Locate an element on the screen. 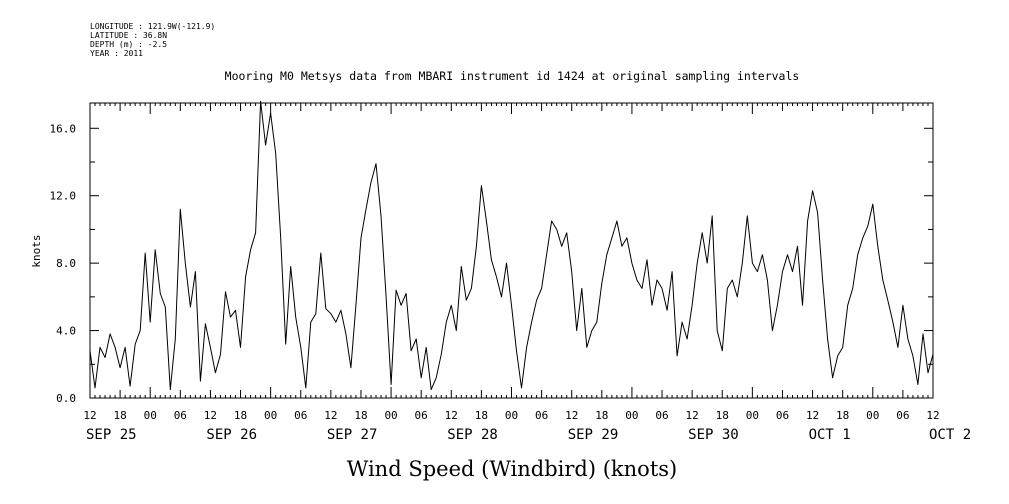 Image resolution: width=1009 pixels, height=504 pixels. y-tick-label: 4.0 is located at coordinates (66, 331).